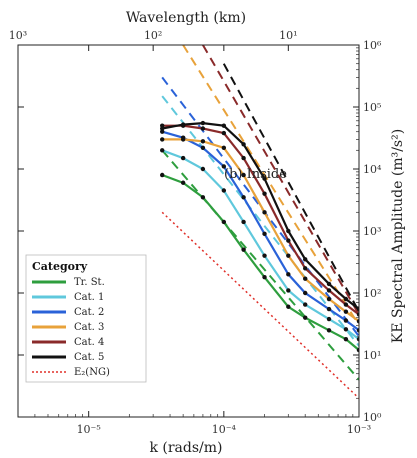  What do you see at coordinates (359, 429) in the screenshot?
I see `x-tick-label-2: 10⁻³` at bounding box center [359, 429].